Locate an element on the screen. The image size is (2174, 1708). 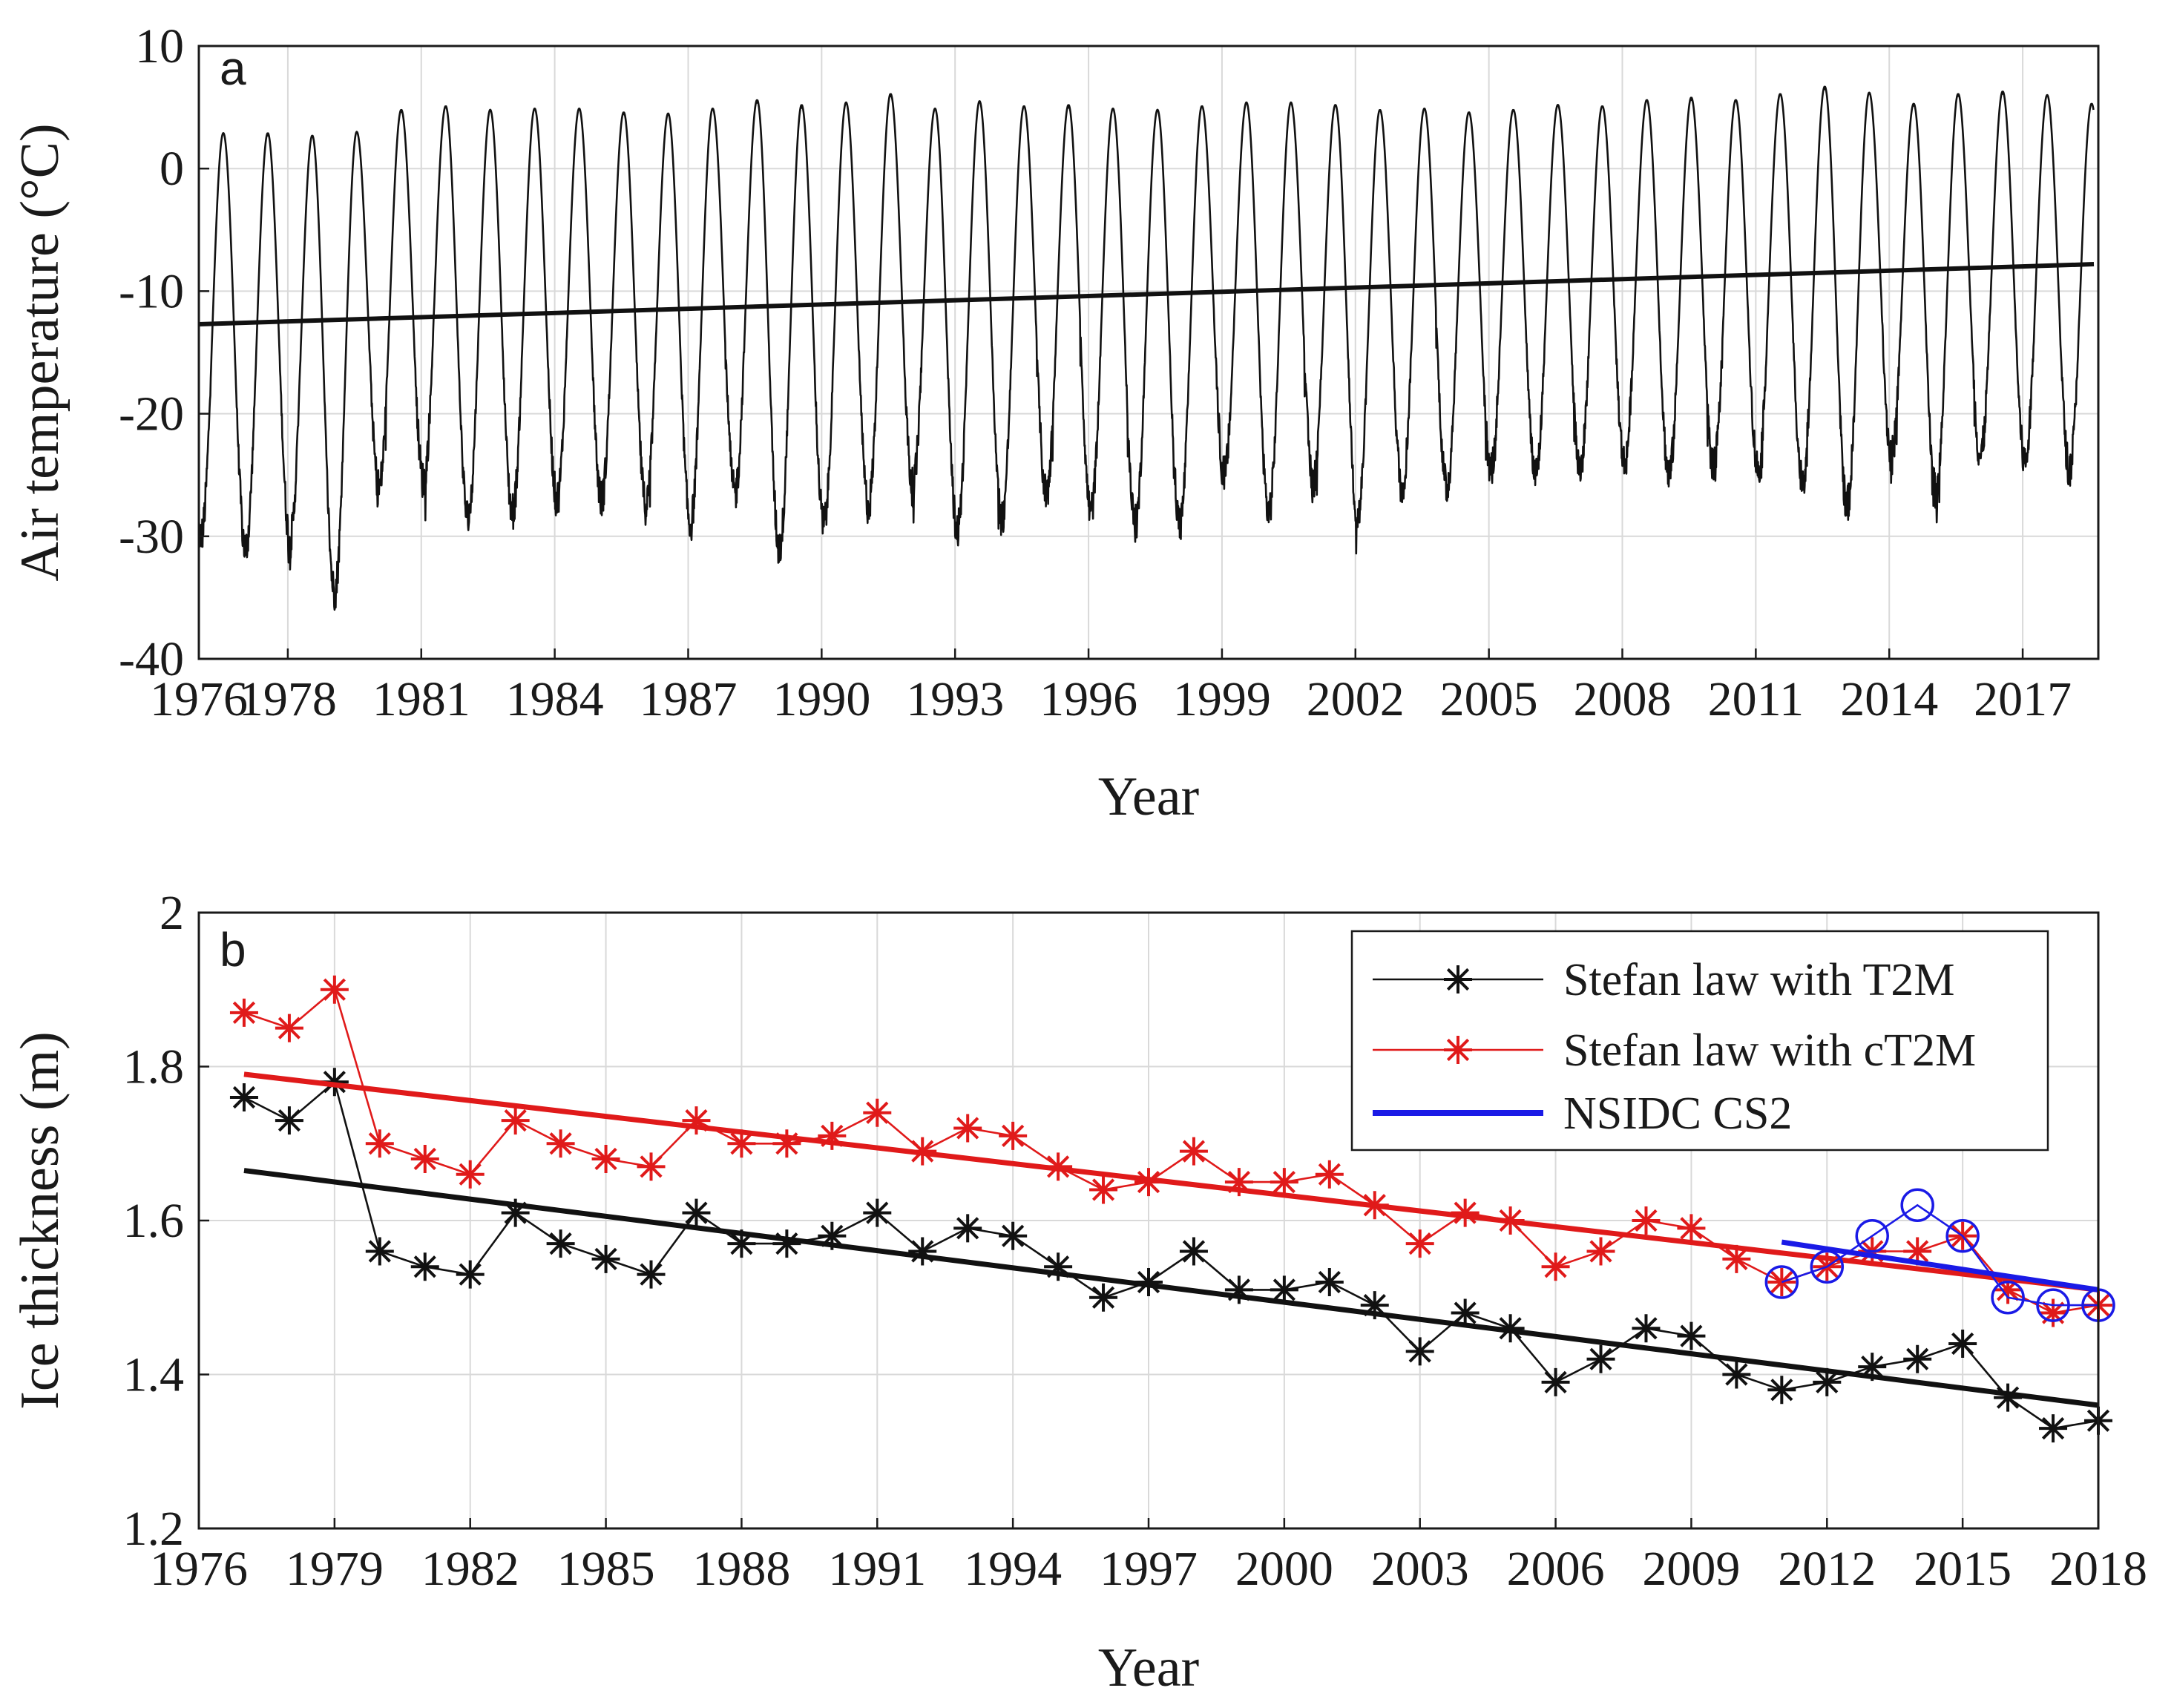
panel-b-letter: b is located at coordinates (233, 949).